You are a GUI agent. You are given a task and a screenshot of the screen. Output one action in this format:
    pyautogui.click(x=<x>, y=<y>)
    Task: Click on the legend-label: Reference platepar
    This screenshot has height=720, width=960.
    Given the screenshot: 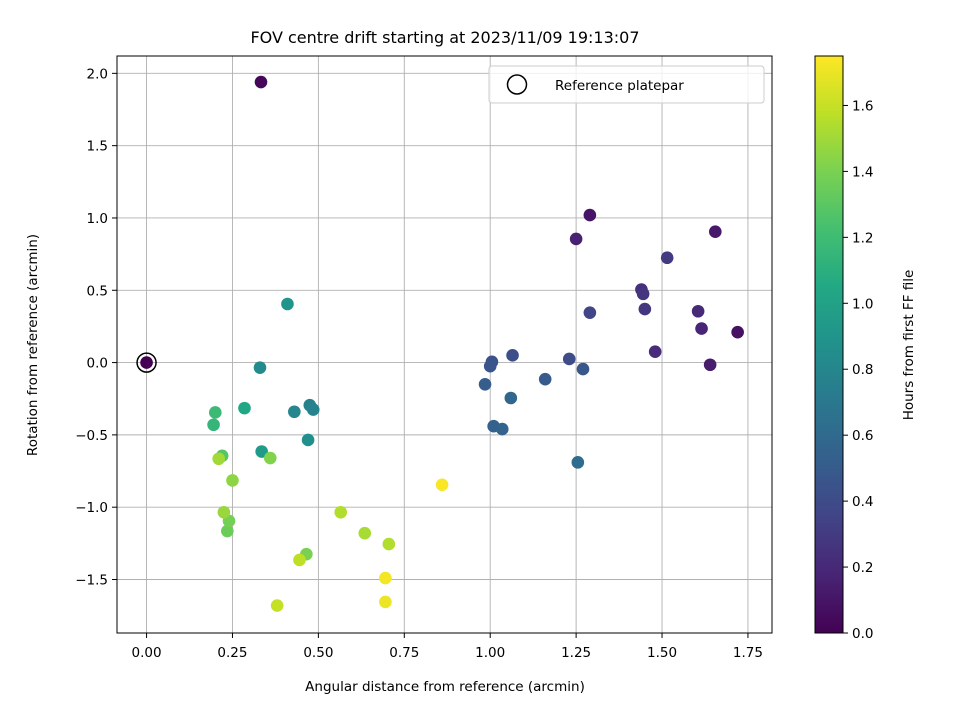 What is the action you would take?
    pyautogui.click(x=619, y=86)
    